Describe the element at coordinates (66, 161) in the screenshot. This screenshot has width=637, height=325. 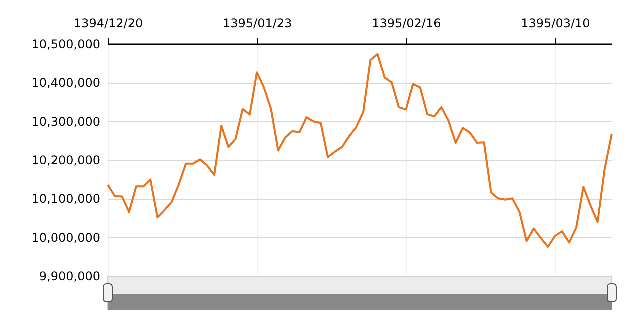
I see `y-tick-label: 10,200,000` at that location.